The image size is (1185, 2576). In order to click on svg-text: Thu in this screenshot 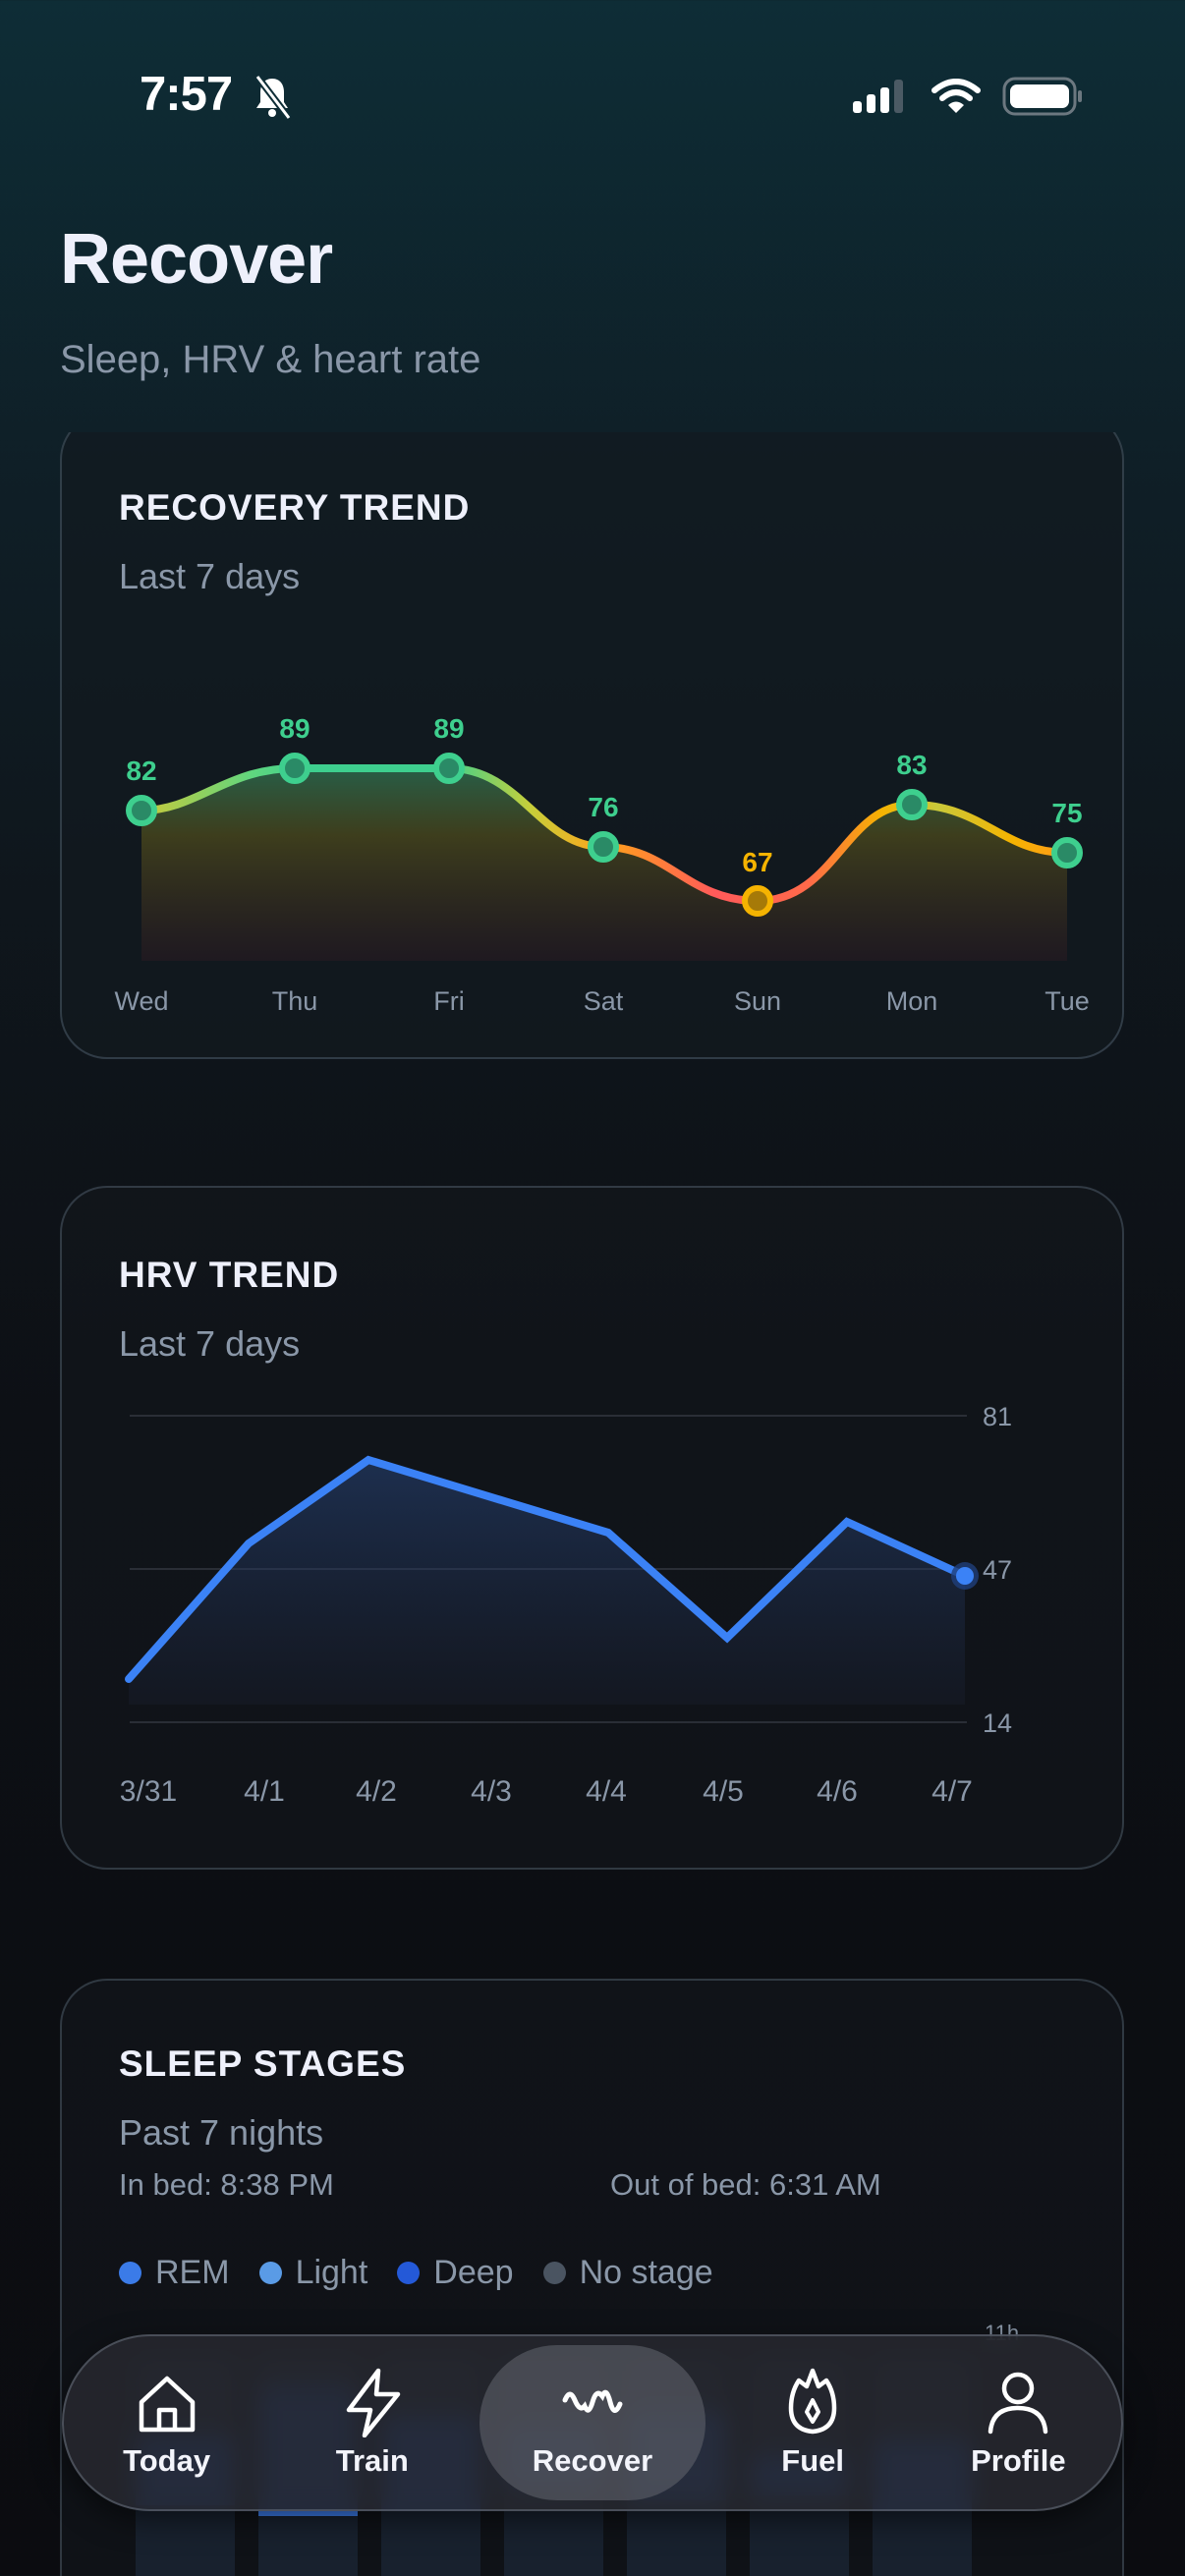, I will do `click(295, 1001)`.